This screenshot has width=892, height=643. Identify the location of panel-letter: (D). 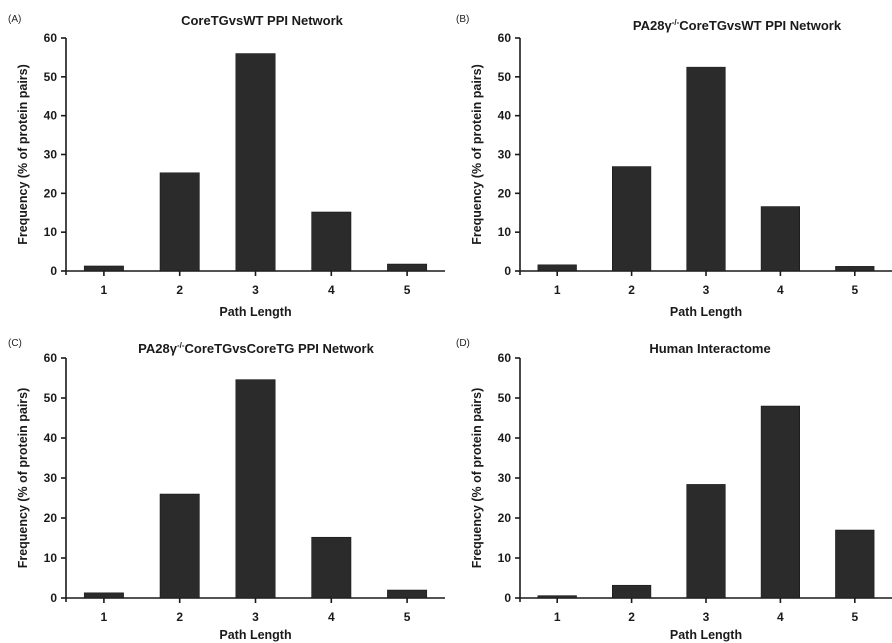
(463, 343).